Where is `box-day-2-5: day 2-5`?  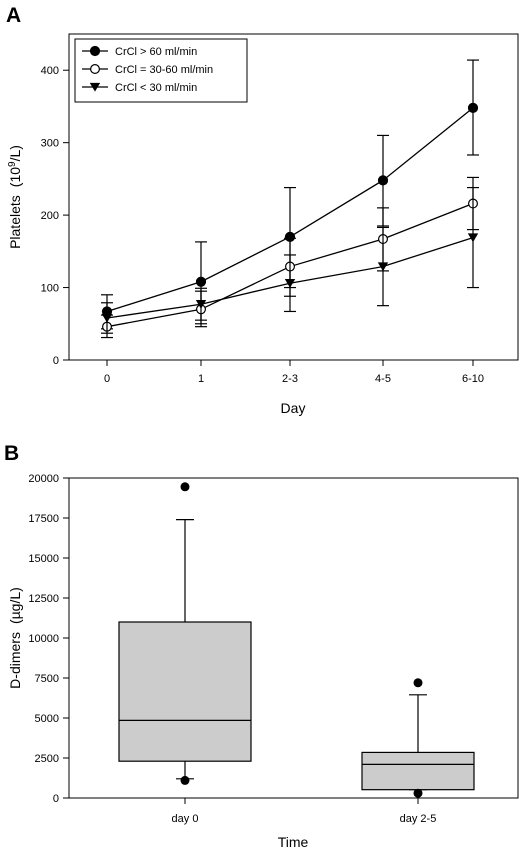 box-day-2-5: day 2-5 is located at coordinates (418, 751).